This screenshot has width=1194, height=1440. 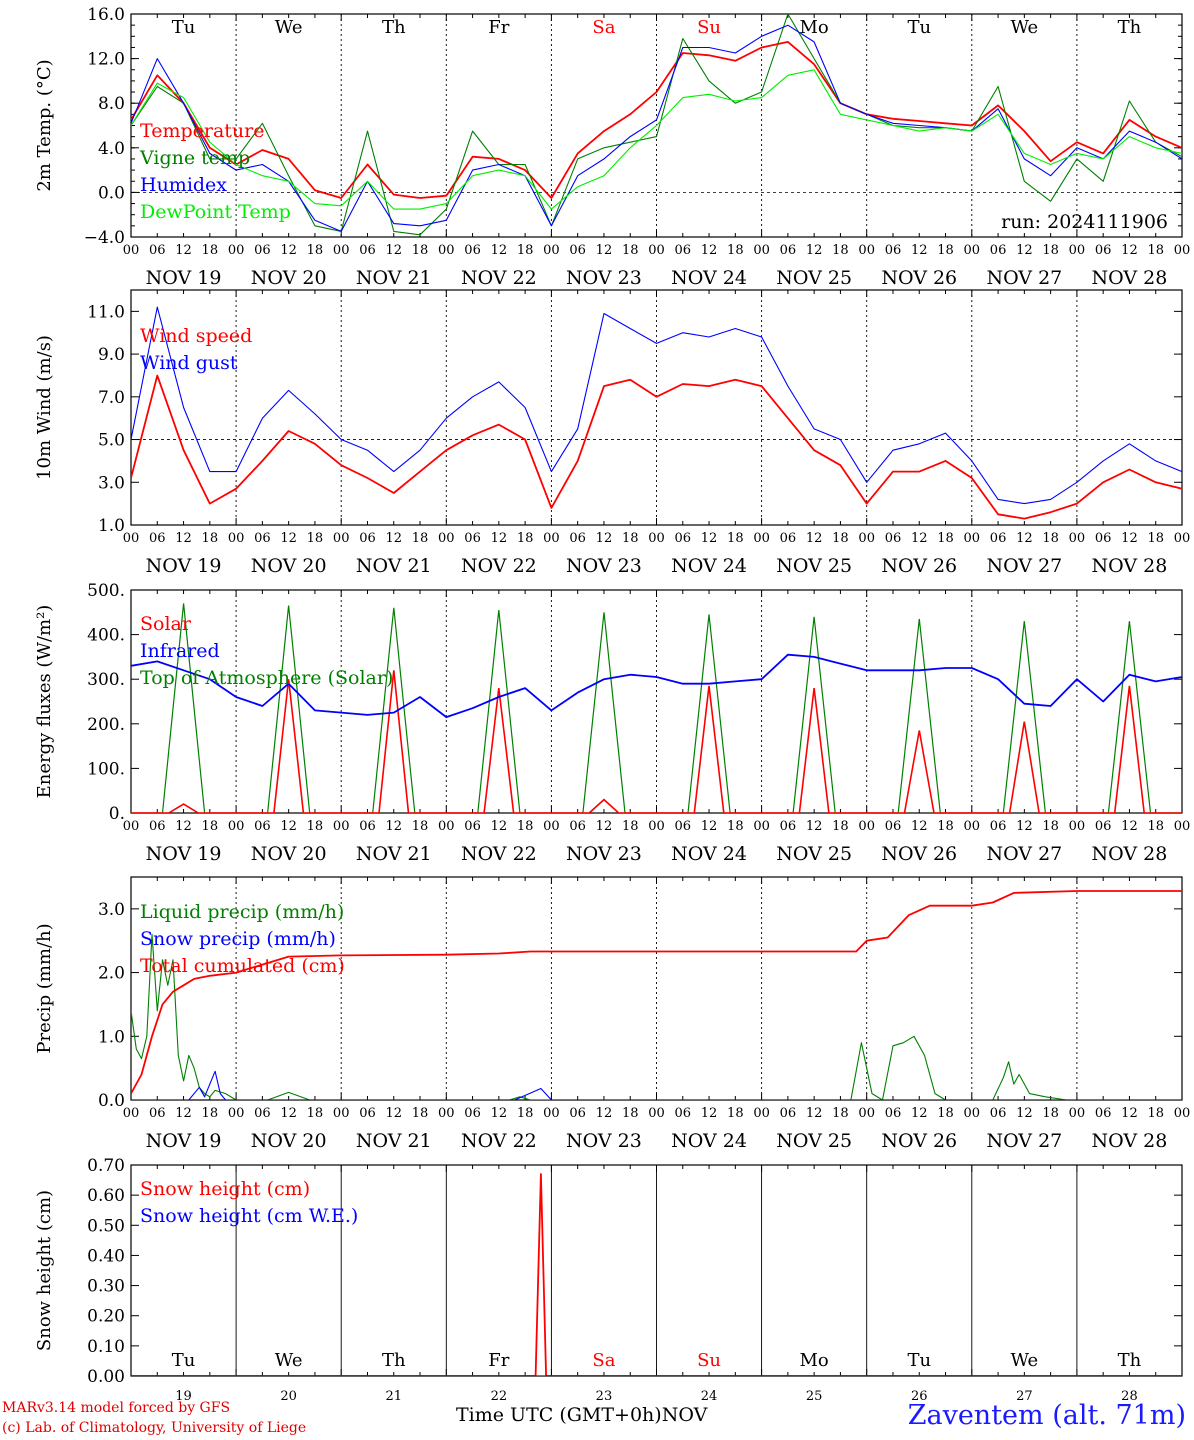 I want to click on series-line, so click(x=656, y=1274).